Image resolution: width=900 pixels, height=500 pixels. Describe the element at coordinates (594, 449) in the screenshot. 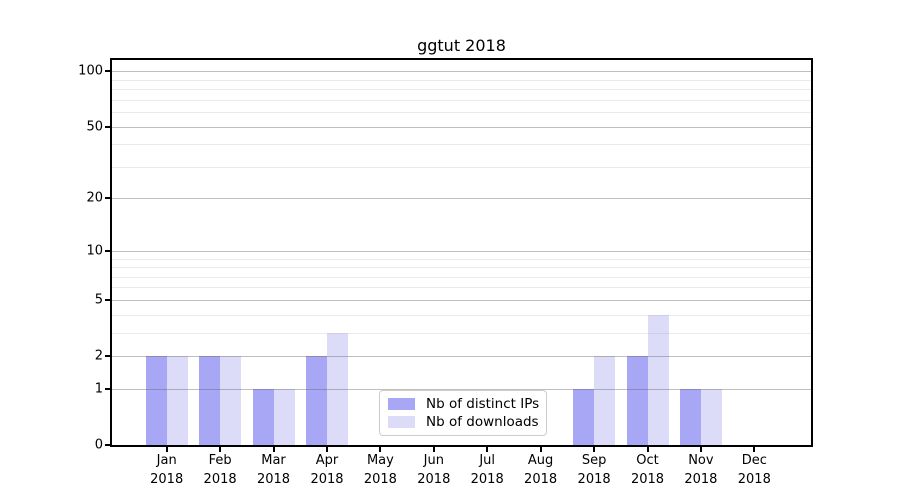

I see `x-tick-mark-sep` at that location.